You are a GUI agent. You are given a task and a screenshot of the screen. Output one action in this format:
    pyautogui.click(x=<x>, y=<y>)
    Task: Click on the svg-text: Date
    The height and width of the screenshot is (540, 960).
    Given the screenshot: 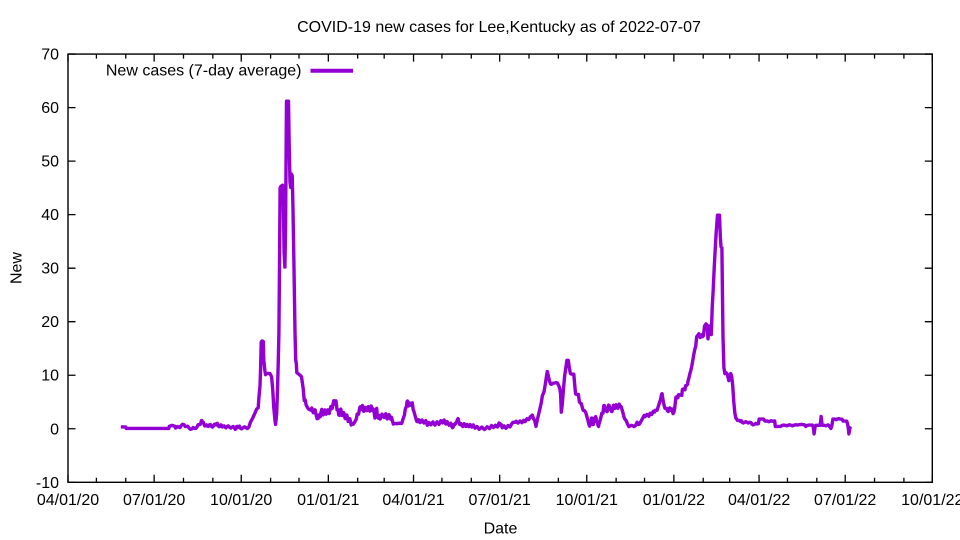 What is the action you would take?
    pyautogui.click(x=501, y=529)
    